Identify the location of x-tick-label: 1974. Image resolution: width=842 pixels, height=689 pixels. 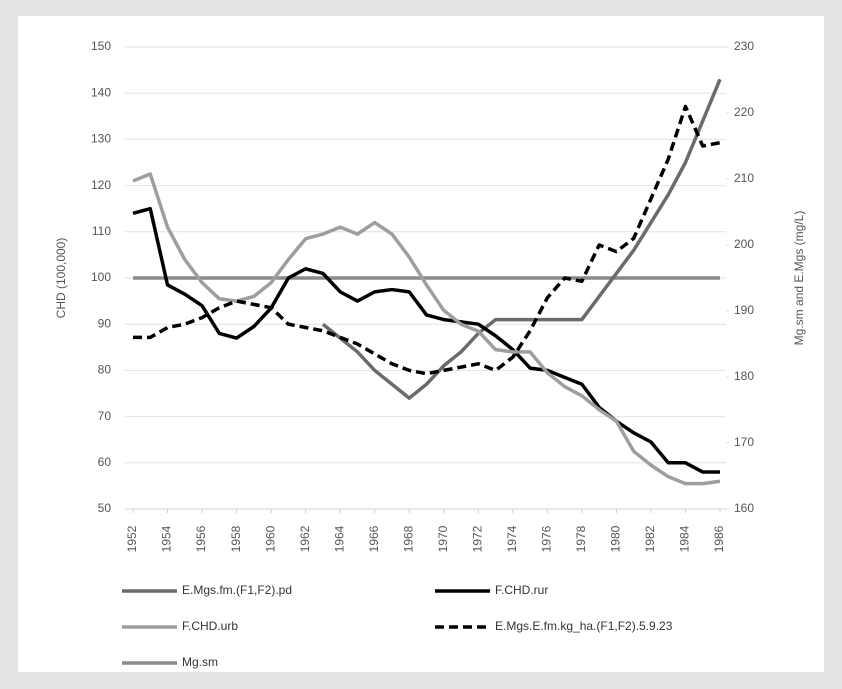
(512, 538).